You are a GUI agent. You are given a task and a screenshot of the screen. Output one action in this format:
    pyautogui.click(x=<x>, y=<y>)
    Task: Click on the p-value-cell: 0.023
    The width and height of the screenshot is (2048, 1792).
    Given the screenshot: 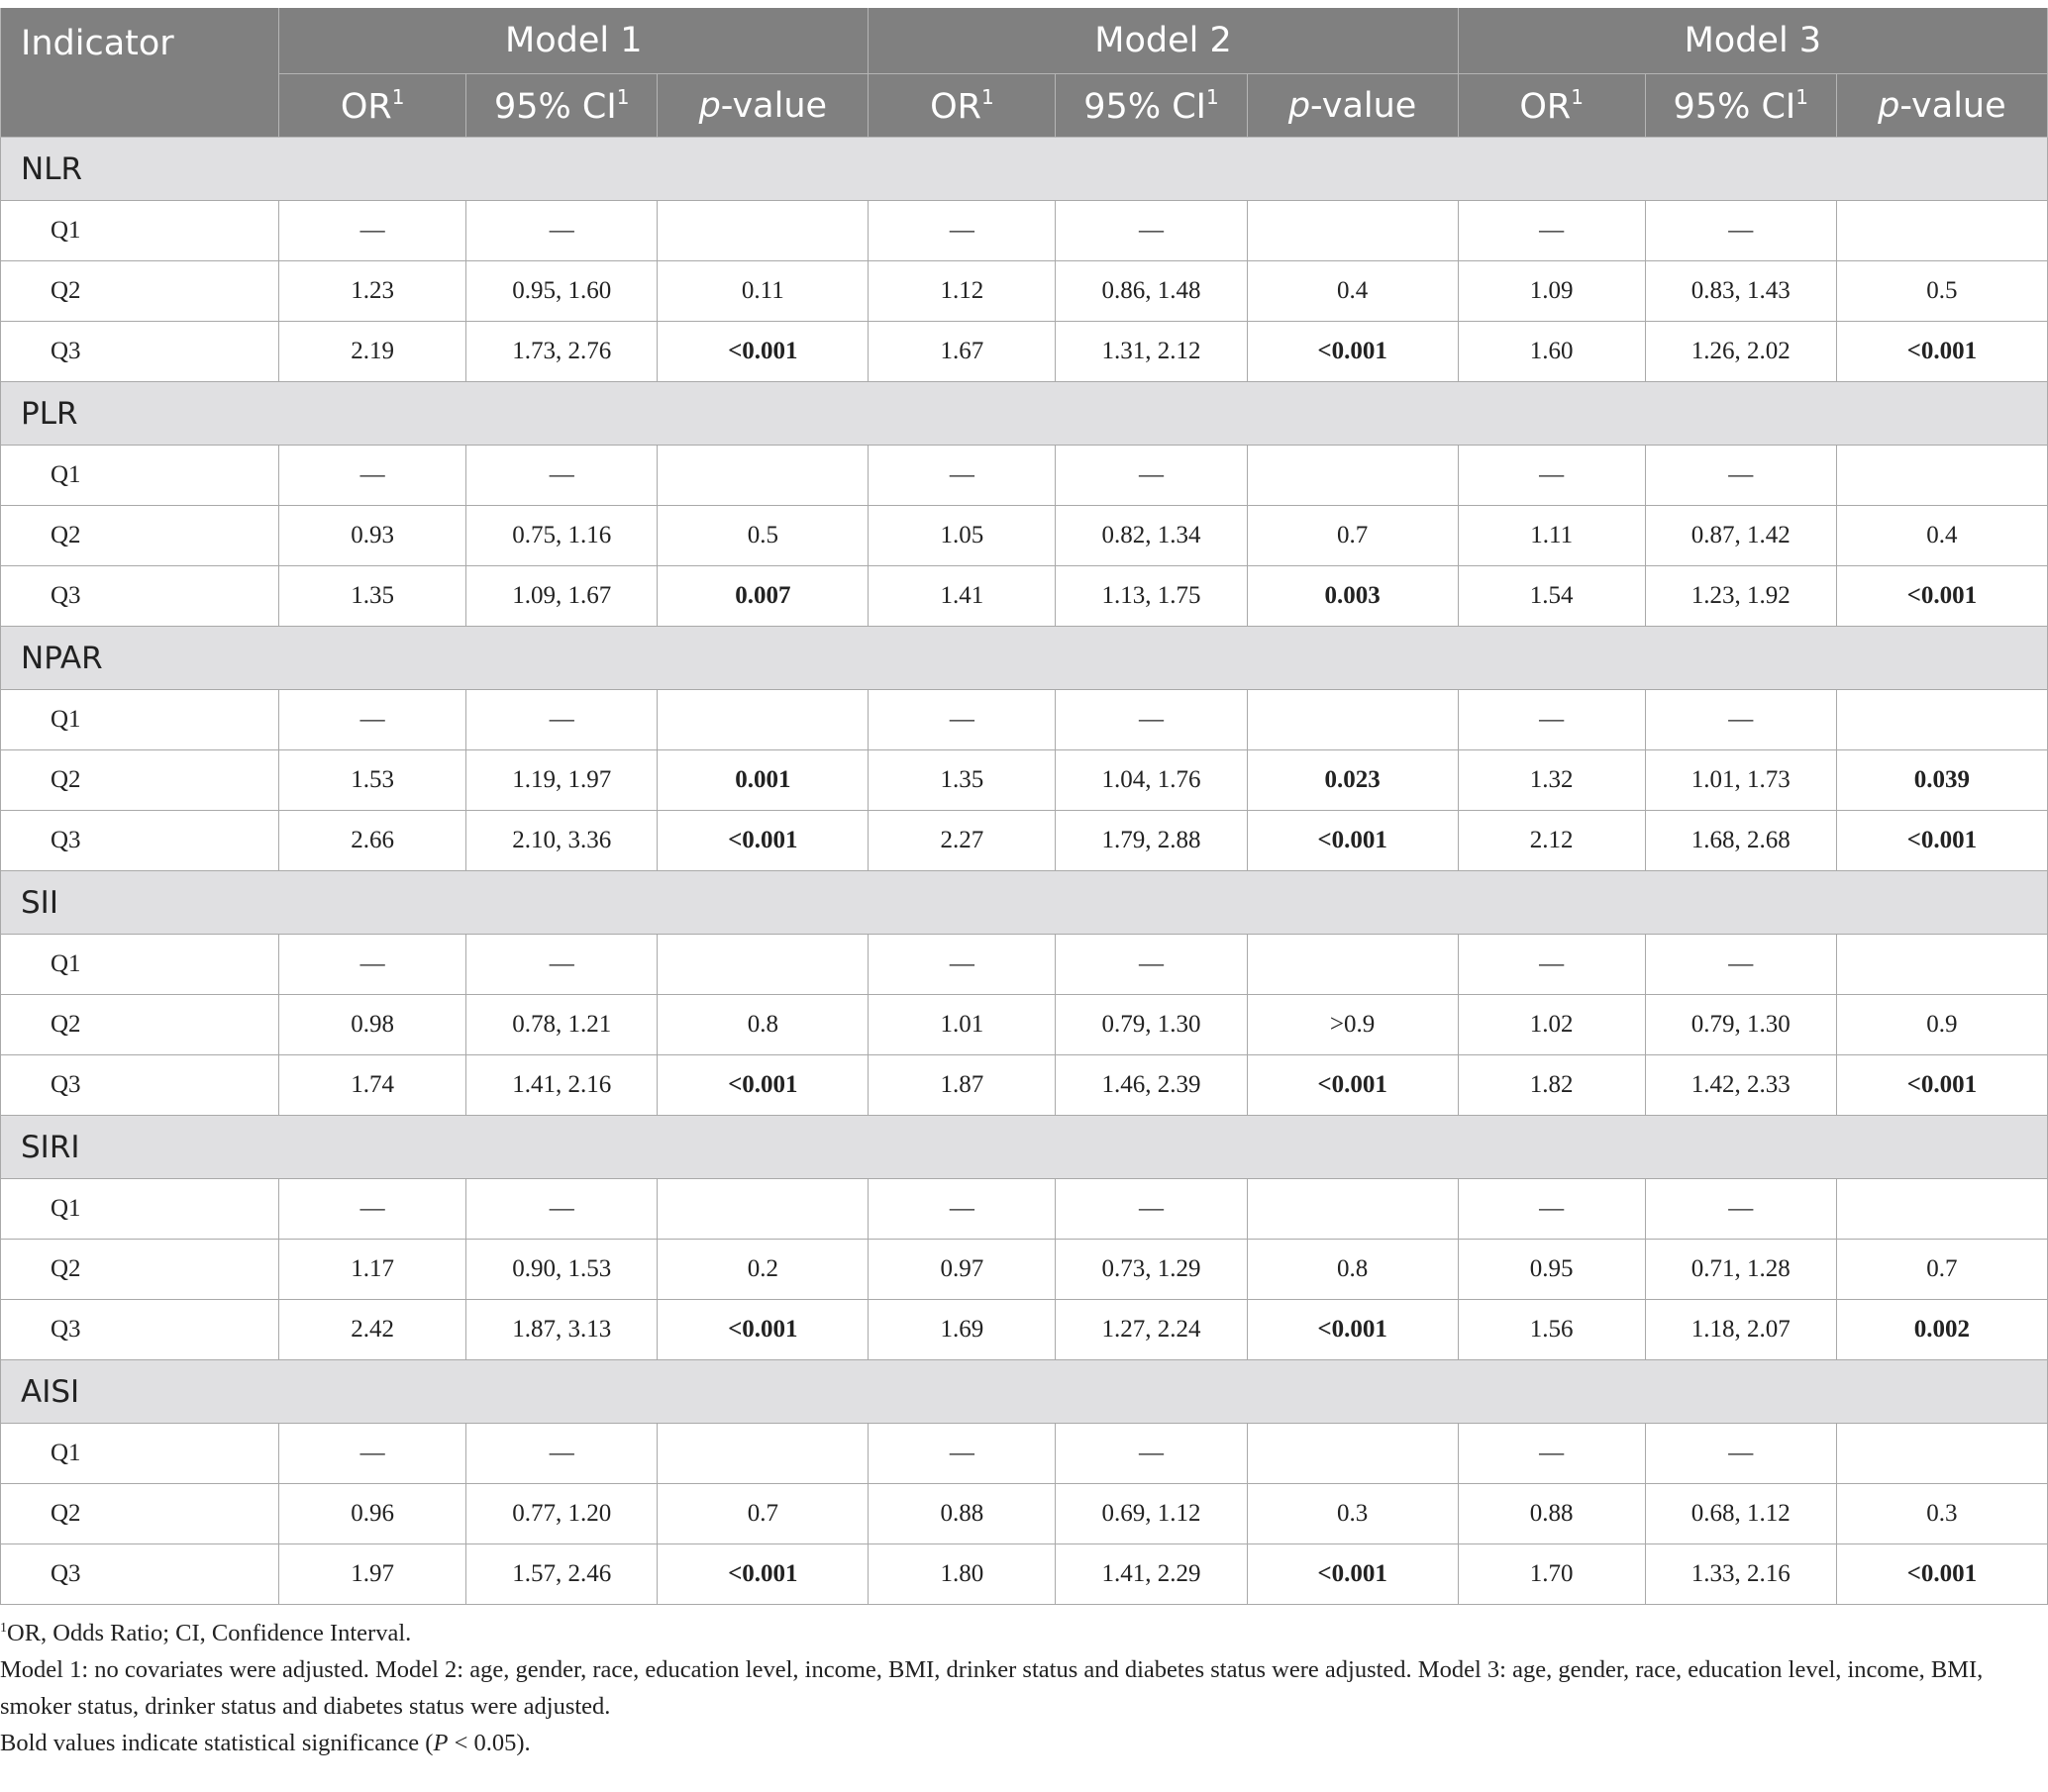 What is the action you would take?
    pyautogui.click(x=1352, y=780)
    